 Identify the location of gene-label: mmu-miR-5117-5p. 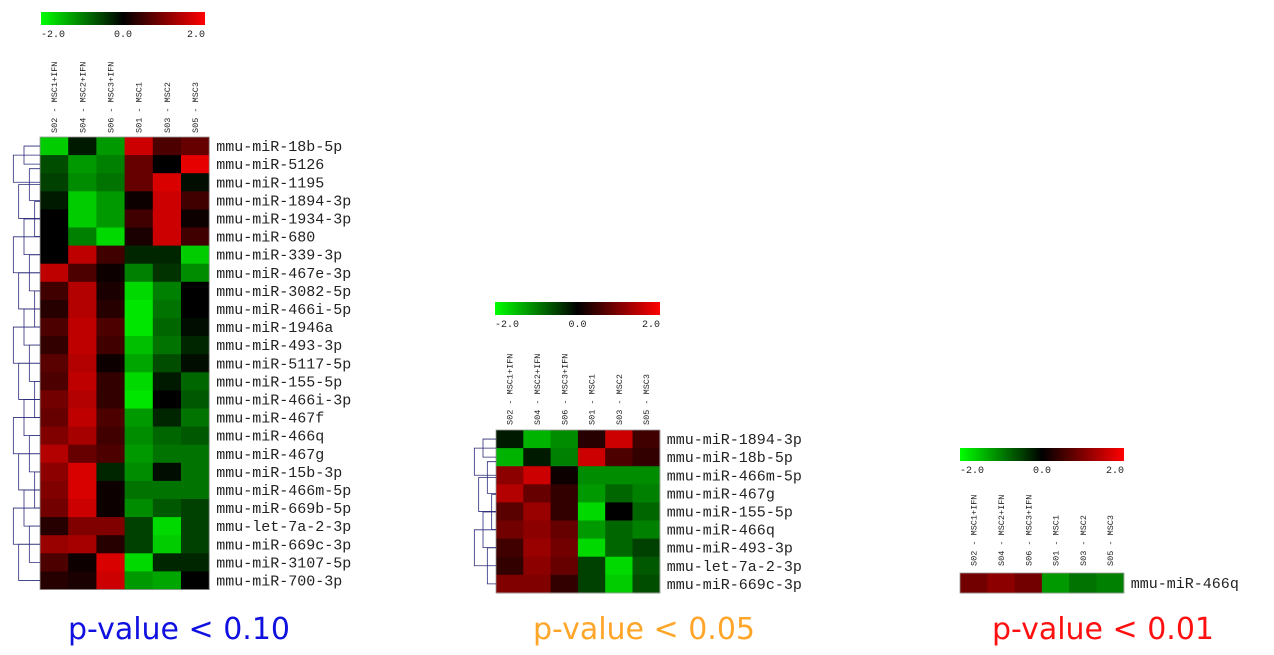
(283, 364).